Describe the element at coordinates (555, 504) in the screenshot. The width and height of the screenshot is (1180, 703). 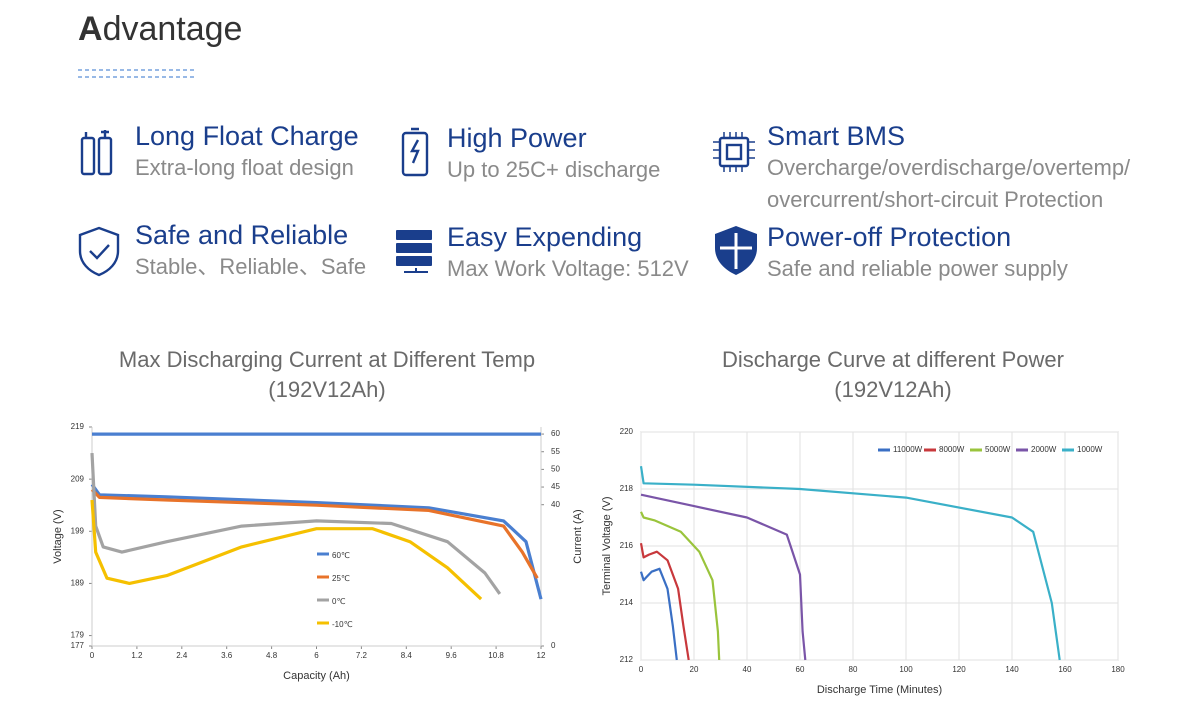
I see `y2-tick-label: 40` at that location.